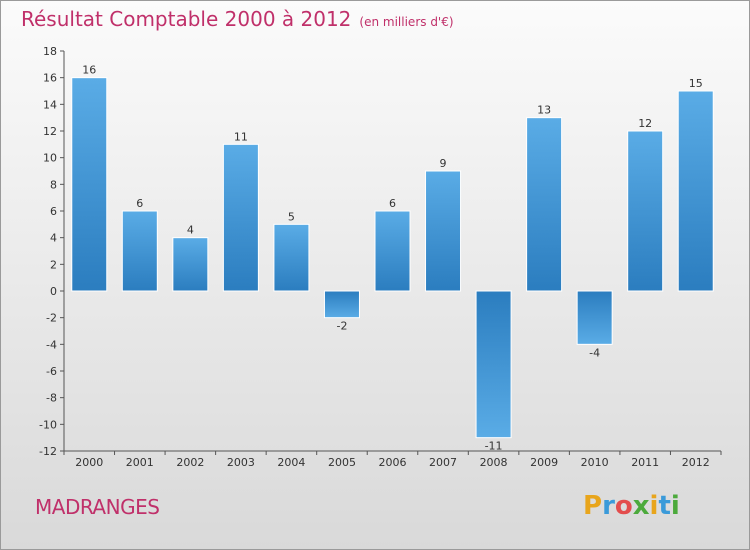 The height and width of the screenshot is (550, 750). I want to click on y-tick-label: 2, so click(53, 264).